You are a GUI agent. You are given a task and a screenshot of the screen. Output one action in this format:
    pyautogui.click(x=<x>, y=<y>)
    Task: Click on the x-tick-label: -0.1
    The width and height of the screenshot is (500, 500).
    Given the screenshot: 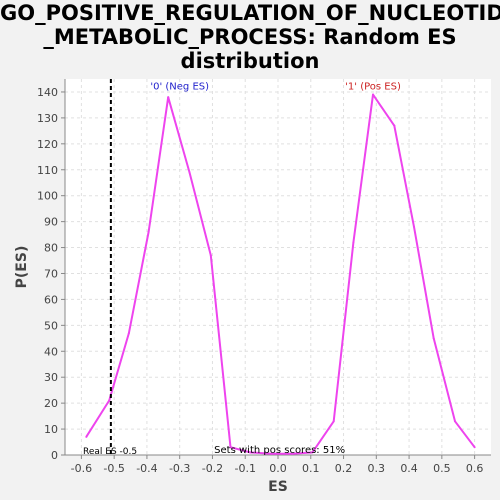 What is the action you would take?
    pyautogui.click(x=244, y=468)
    